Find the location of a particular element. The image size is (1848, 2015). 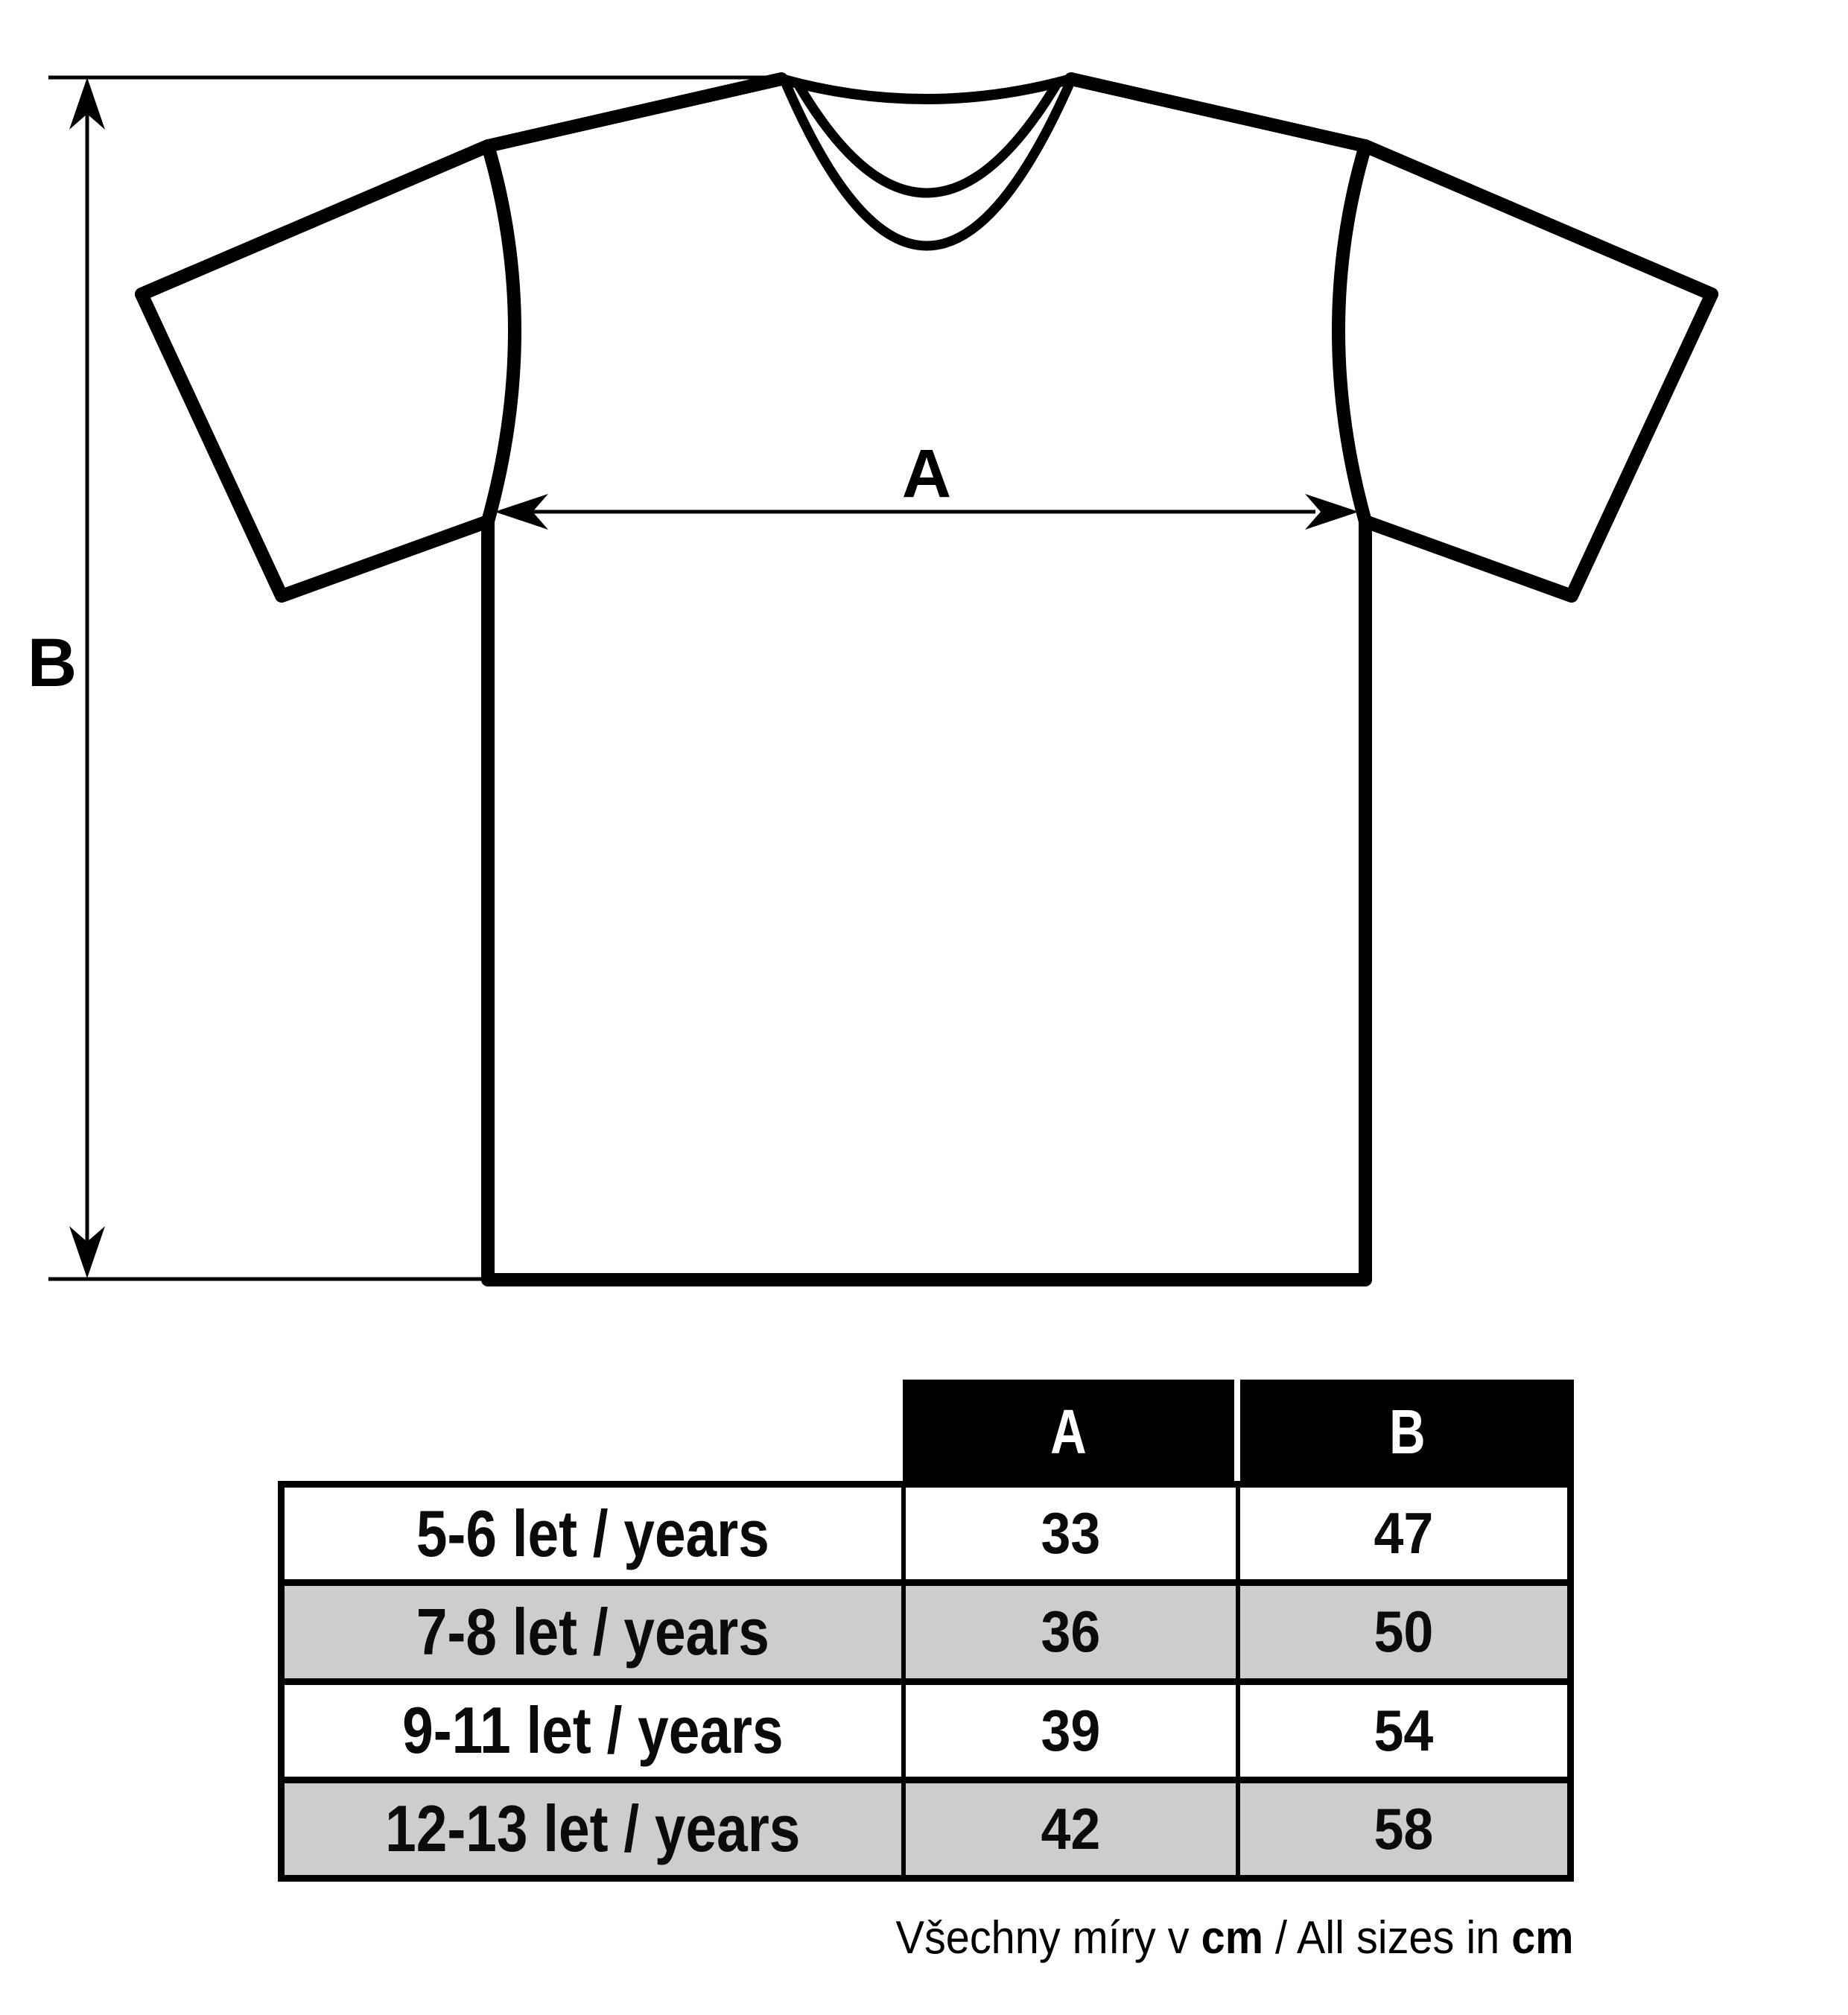

units-note-cs: Všechny míry v is located at coordinates (1048, 1937).